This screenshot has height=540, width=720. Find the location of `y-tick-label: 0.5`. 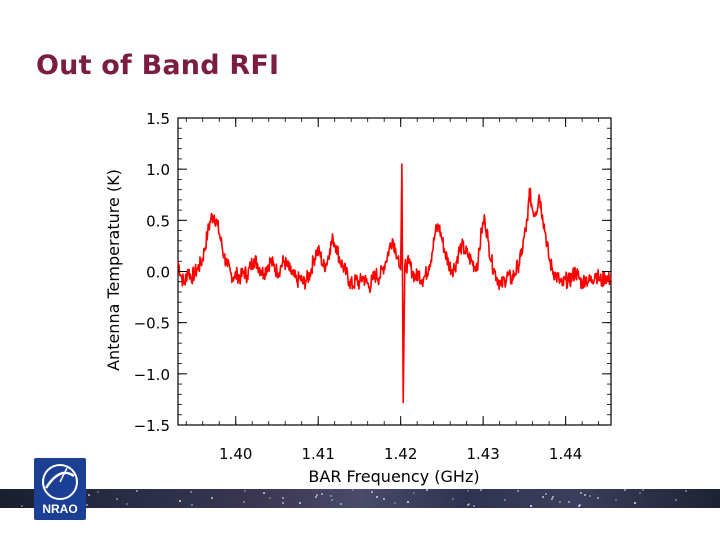

y-tick-label: 0.5 is located at coordinates (158, 221).